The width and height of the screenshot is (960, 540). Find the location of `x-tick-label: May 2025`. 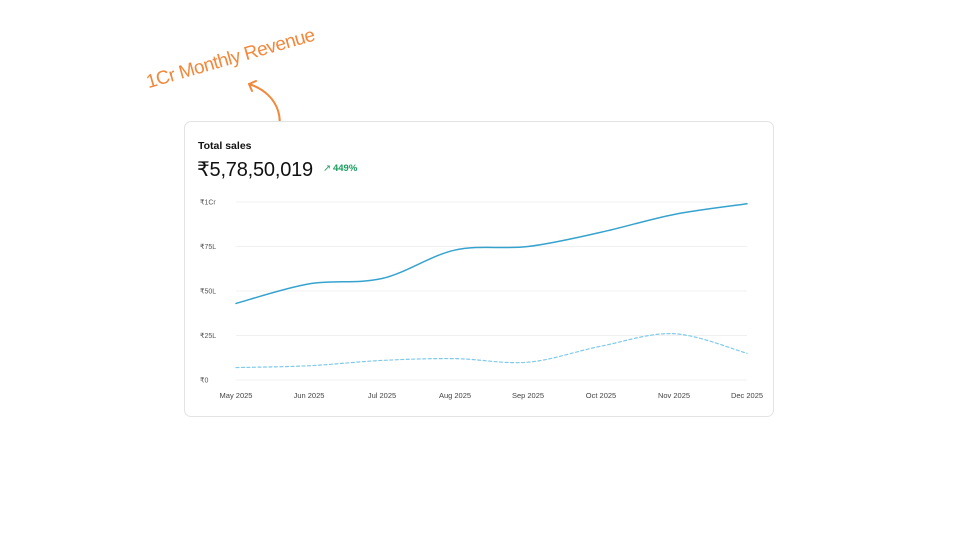

x-tick-label: May 2025 is located at coordinates (236, 395).